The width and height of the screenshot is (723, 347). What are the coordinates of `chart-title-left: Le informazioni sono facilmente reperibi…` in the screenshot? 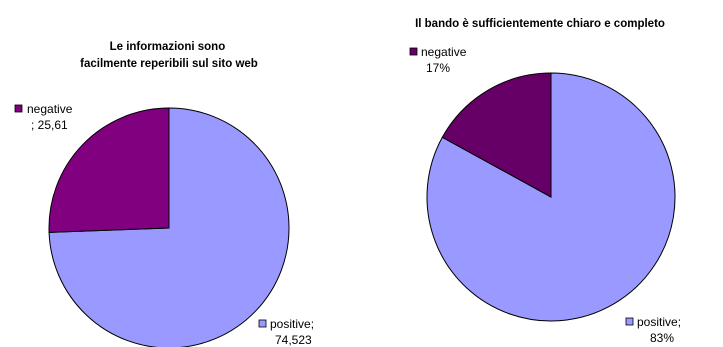 It's located at (169, 55).